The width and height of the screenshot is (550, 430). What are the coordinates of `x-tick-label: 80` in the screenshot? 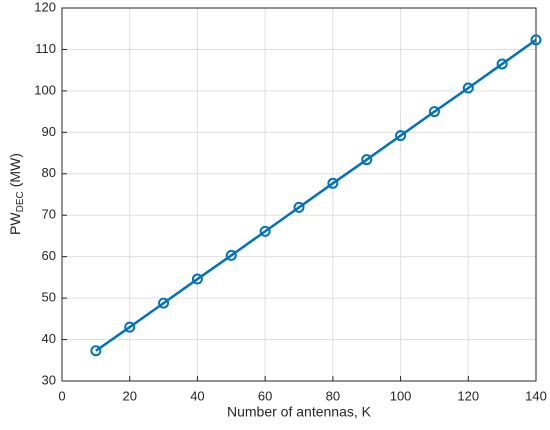 It's located at (333, 395).